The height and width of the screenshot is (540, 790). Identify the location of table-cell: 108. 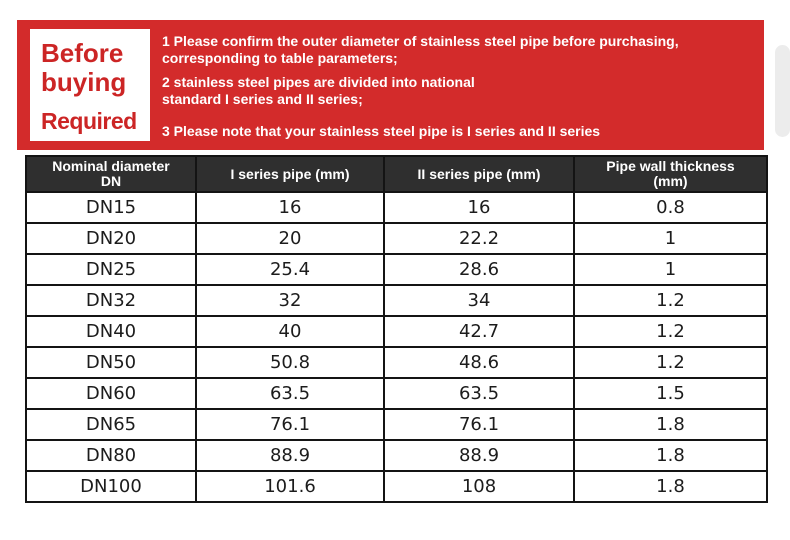
(479, 486).